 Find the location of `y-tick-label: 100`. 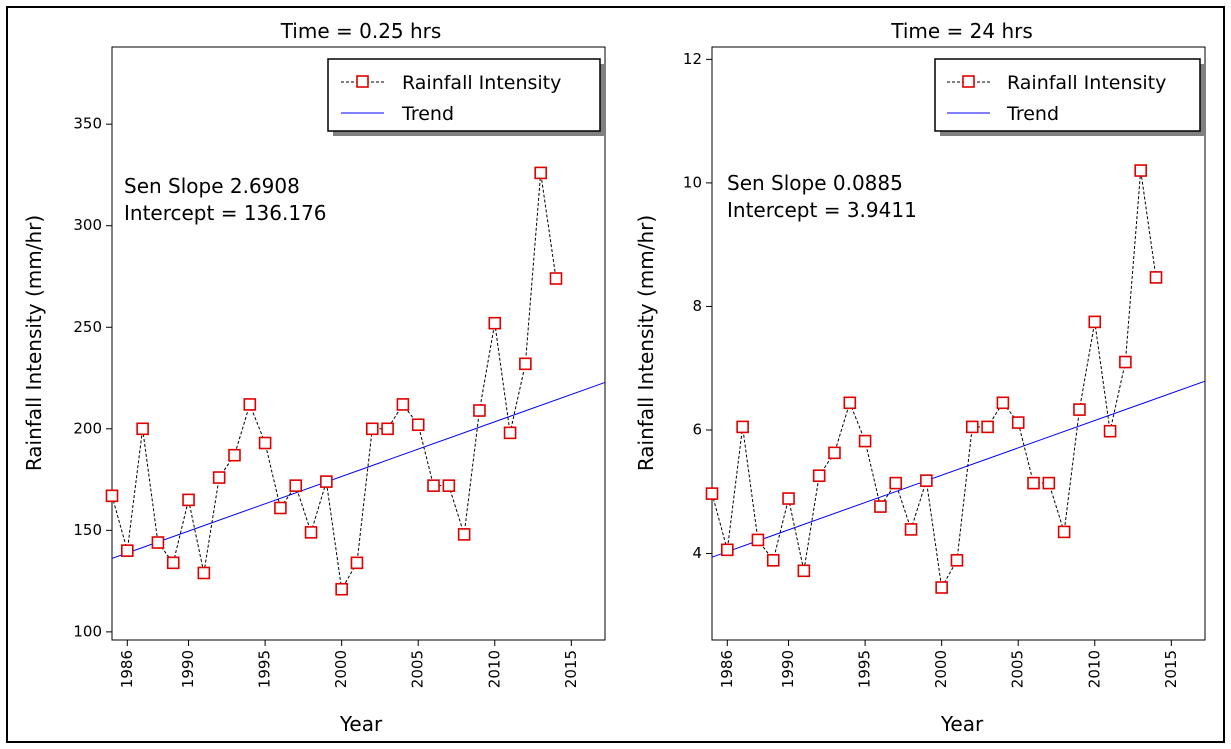

y-tick-label: 100 is located at coordinates (87, 631).